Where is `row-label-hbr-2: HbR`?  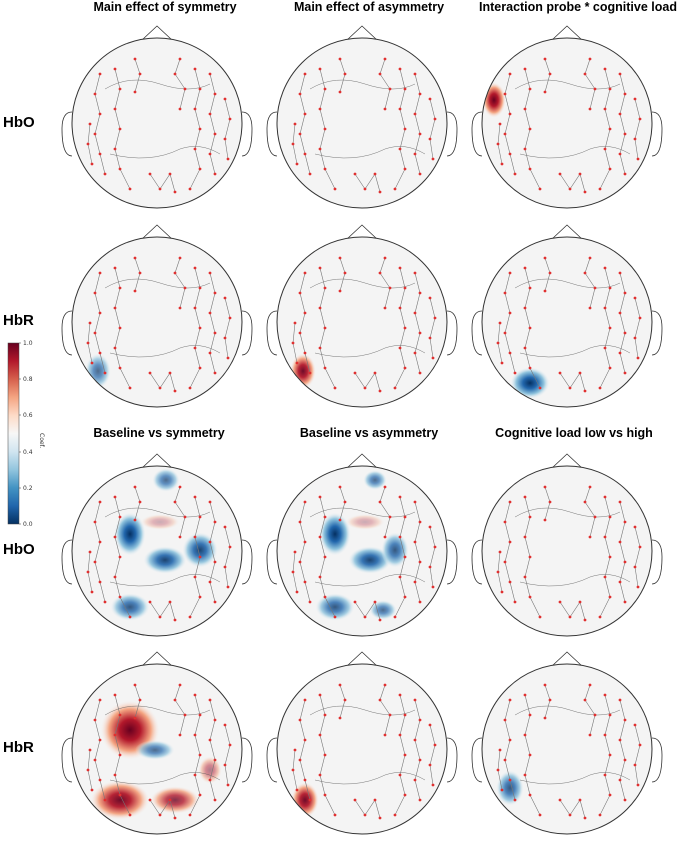 row-label-hbr-2: HbR is located at coordinates (18, 747).